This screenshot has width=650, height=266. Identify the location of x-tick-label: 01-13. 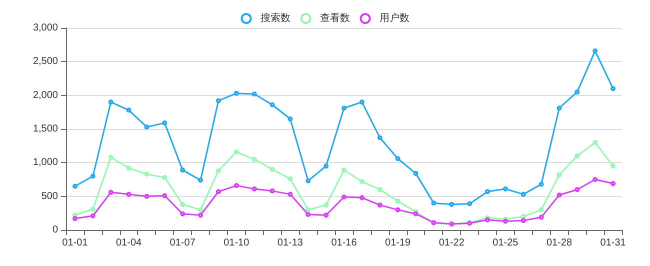
(290, 243).